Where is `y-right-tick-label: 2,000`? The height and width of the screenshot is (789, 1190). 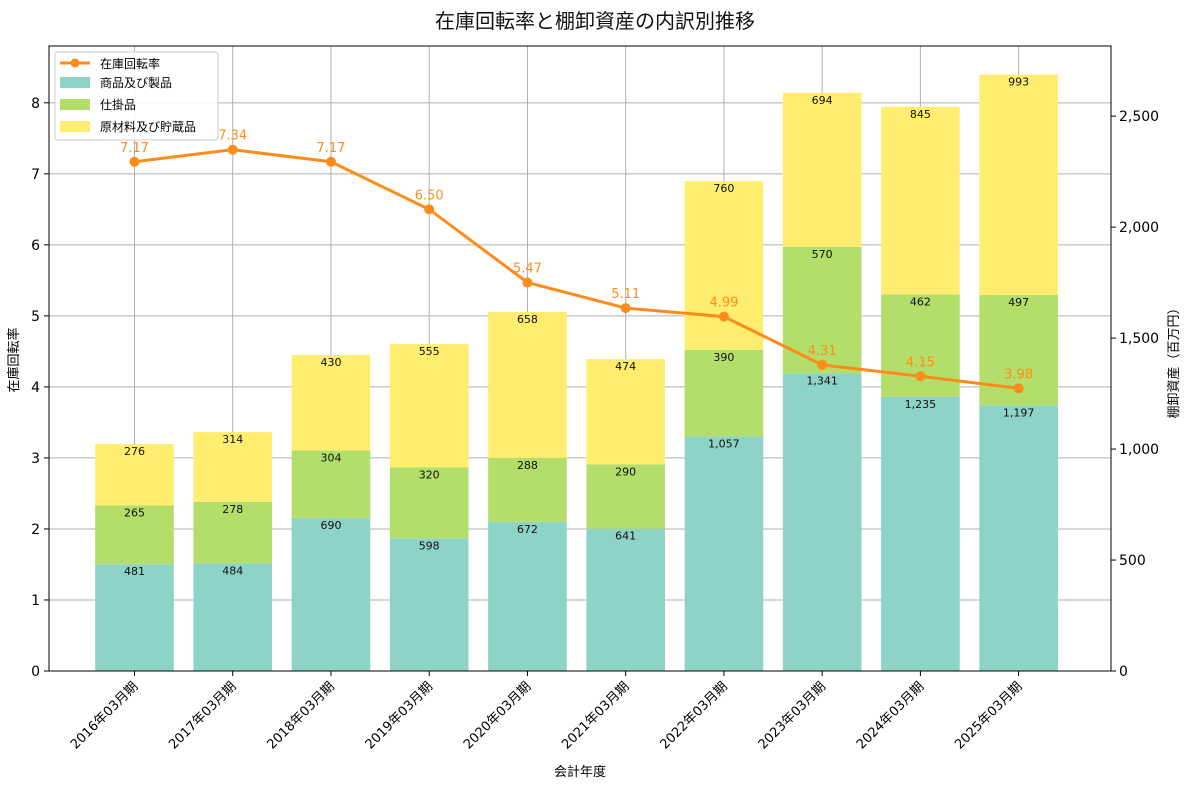
y-right-tick-label: 2,000 is located at coordinates (1139, 228).